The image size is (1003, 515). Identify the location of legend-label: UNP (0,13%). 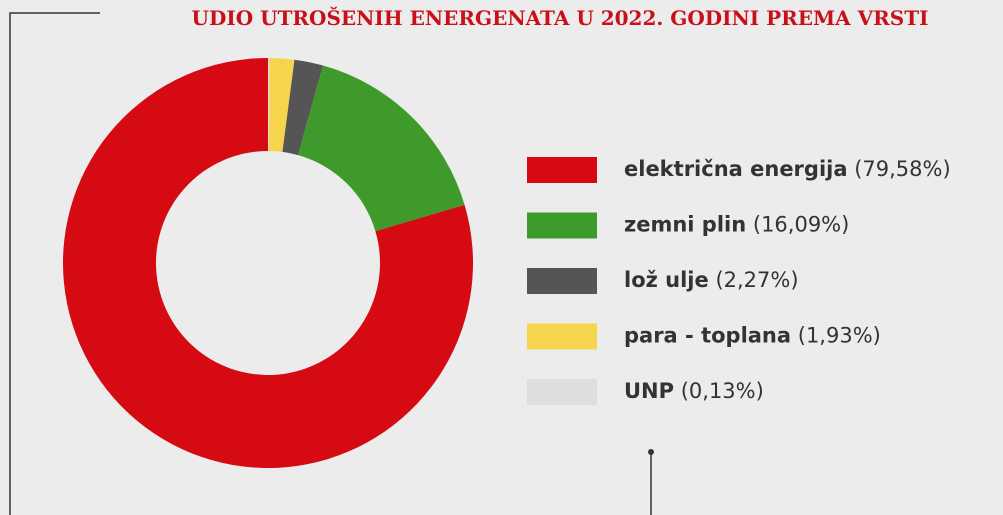
(694, 391).